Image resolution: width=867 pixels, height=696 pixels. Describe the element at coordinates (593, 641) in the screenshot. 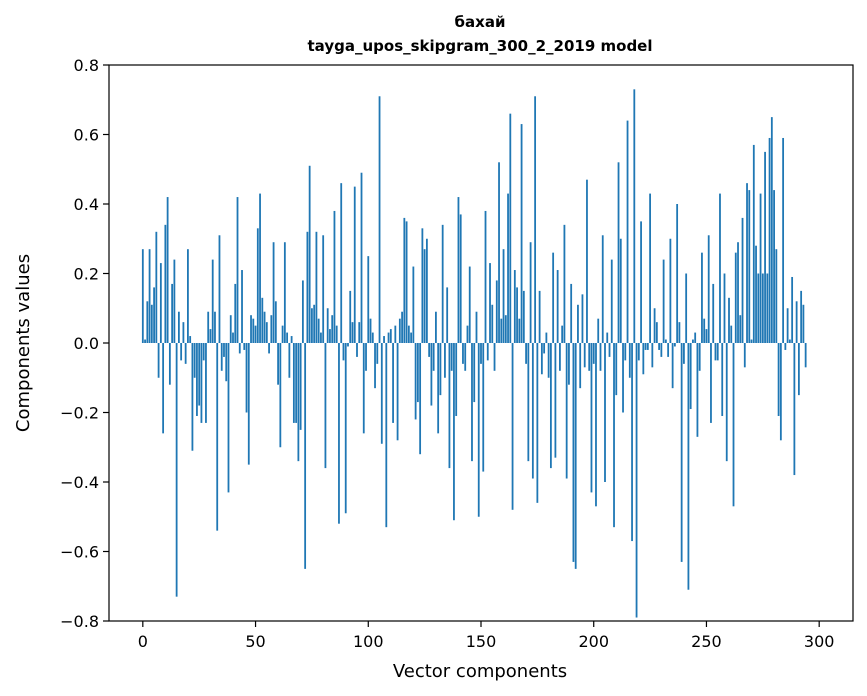

I see `x-tick-label: 200` at that location.